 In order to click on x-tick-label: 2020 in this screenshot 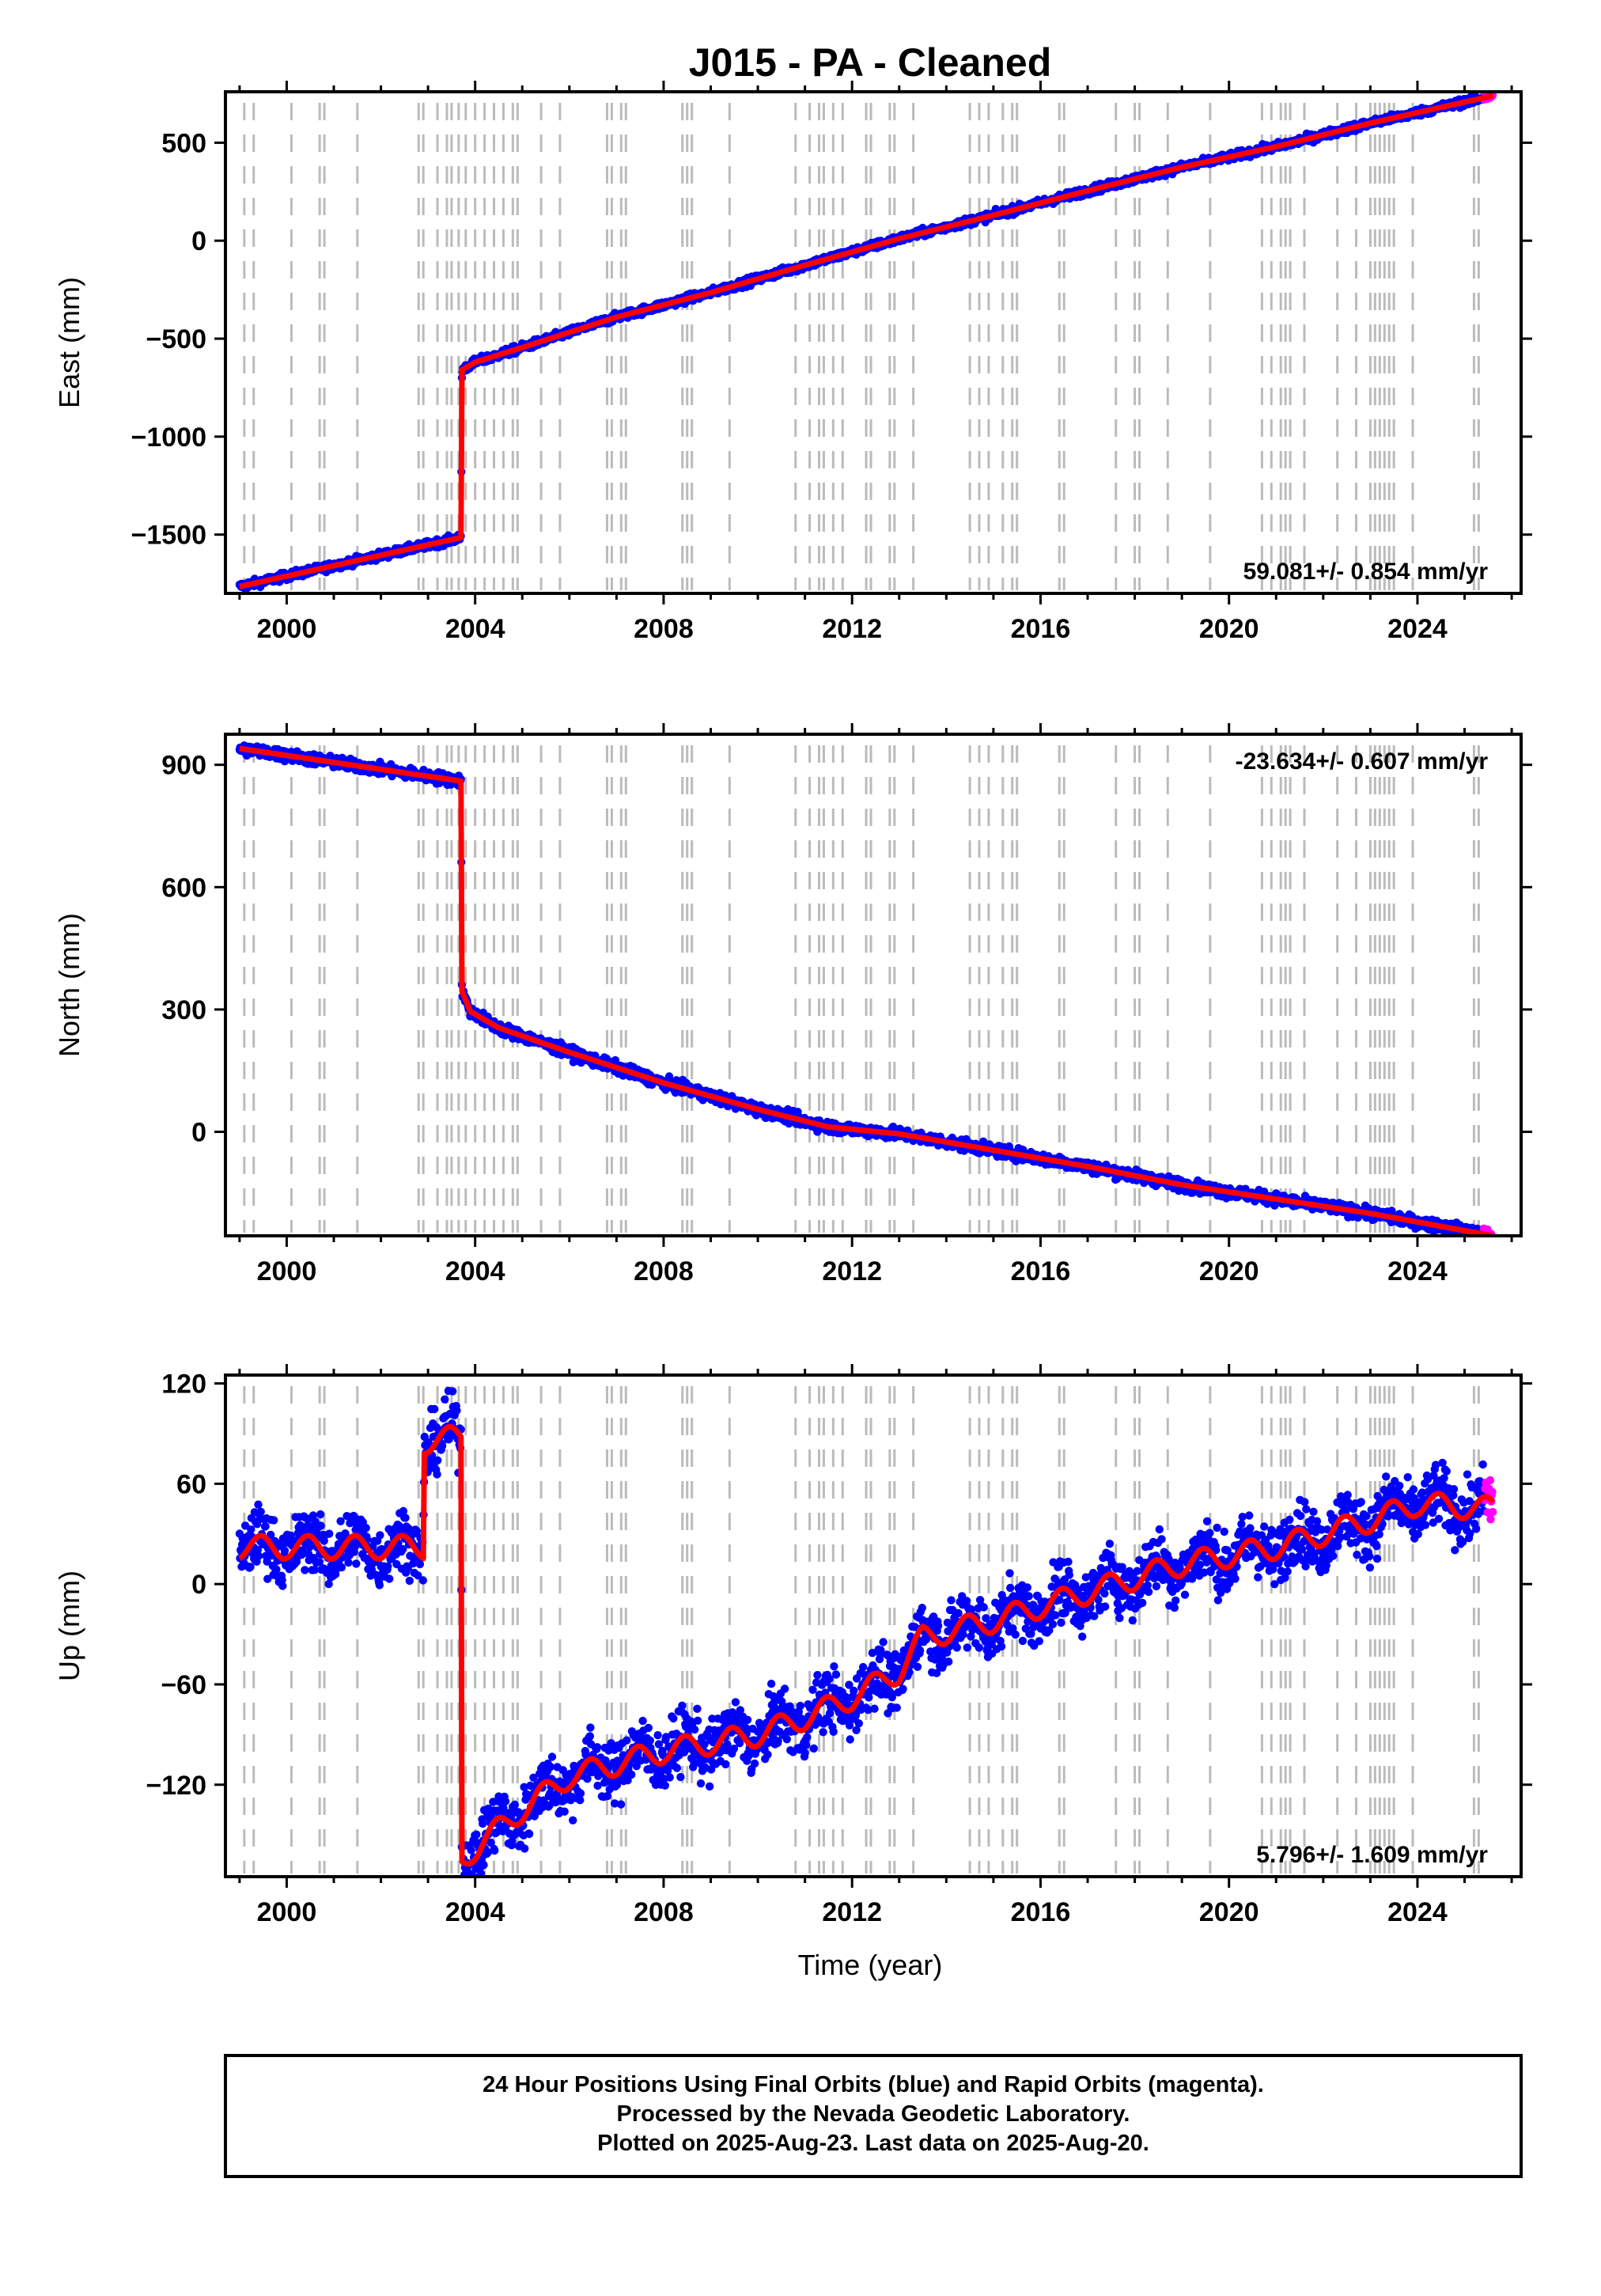, I will do `click(1229, 629)`.